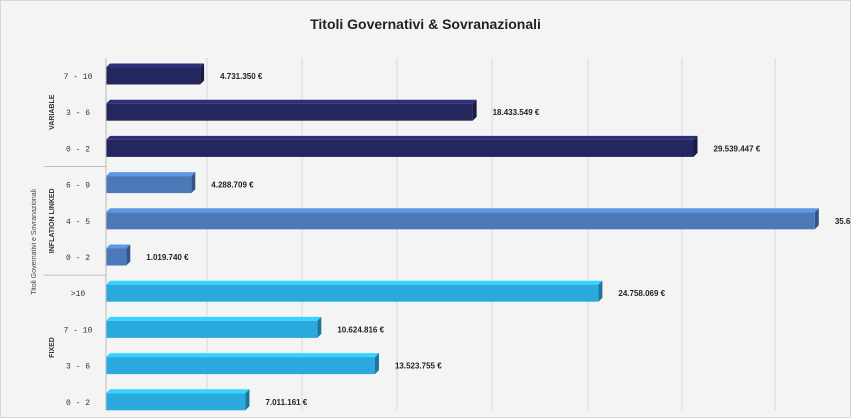  Describe the element at coordinates (52, 220) in the screenshot. I see `group-label: INFLATION LINKED` at that location.